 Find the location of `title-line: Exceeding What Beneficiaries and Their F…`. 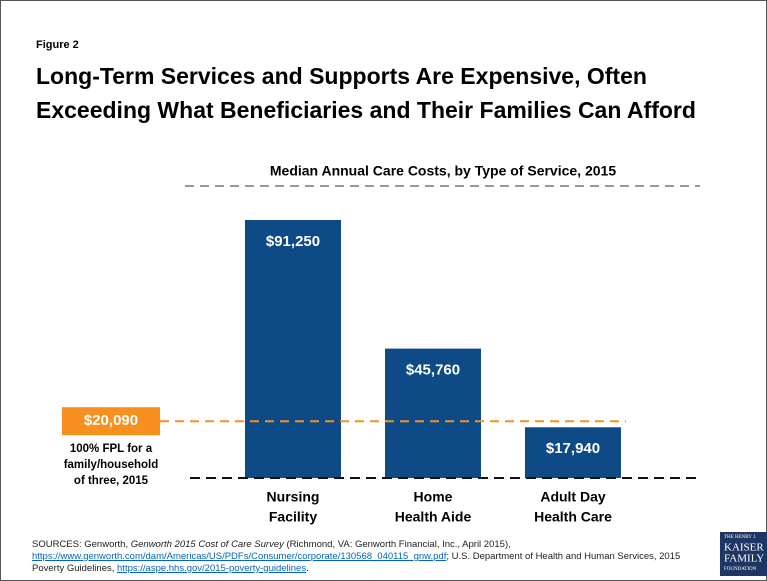

title-line: Exceeding What Beneficiaries and Their F… is located at coordinates (366, 110).